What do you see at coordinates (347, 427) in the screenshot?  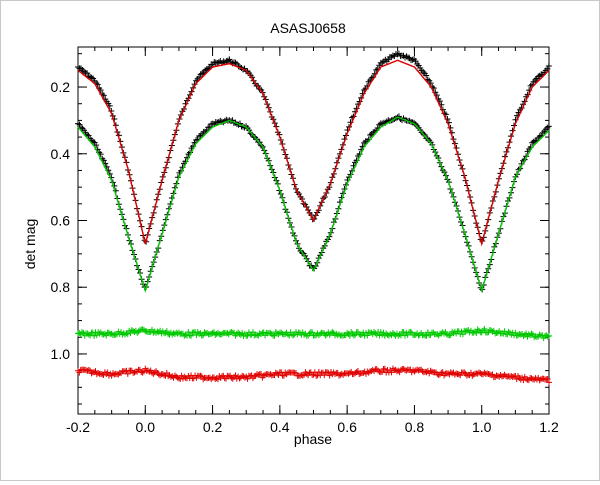 I see `x-tick-label: 0.6` at bounding box center [347, 427].